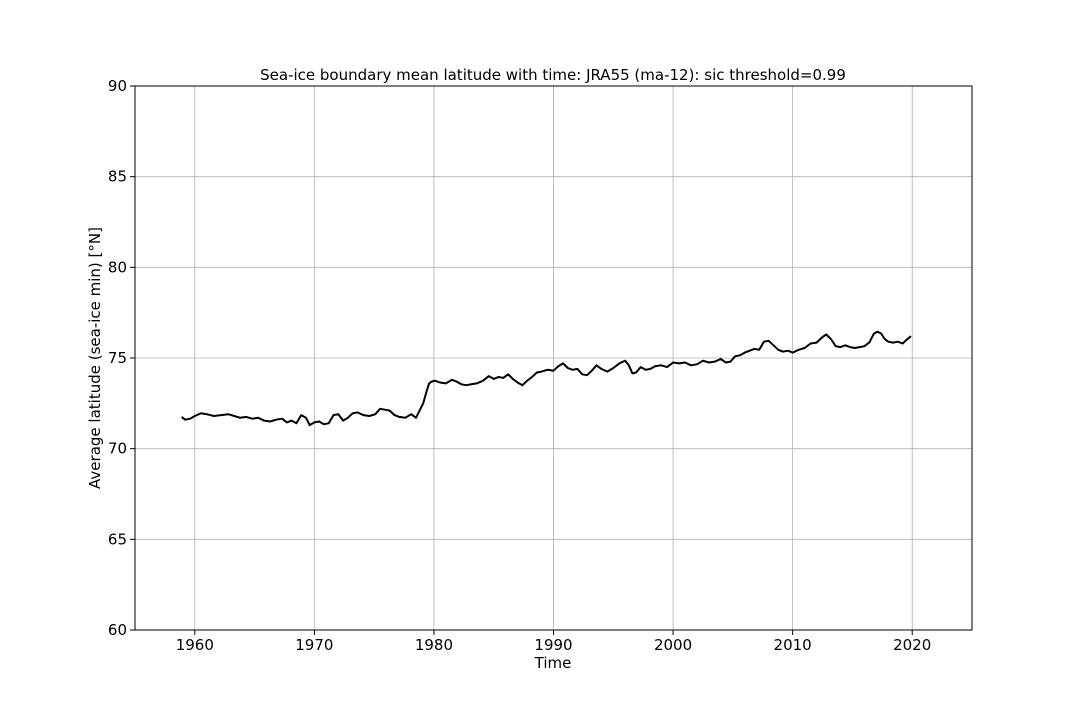  What do you see at coordinates (793, 645) in the screenshot?
I see `x-tick-label: 2010` at bounding box center [793, 645].